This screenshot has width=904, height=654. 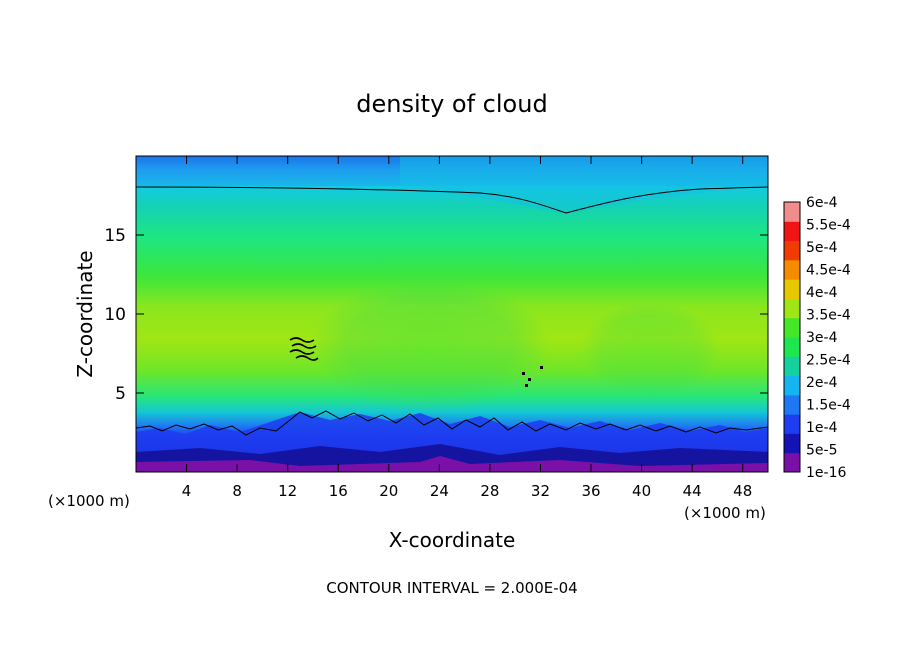 I want to click on x-tick-label: 40, so click(x=641, y=491).